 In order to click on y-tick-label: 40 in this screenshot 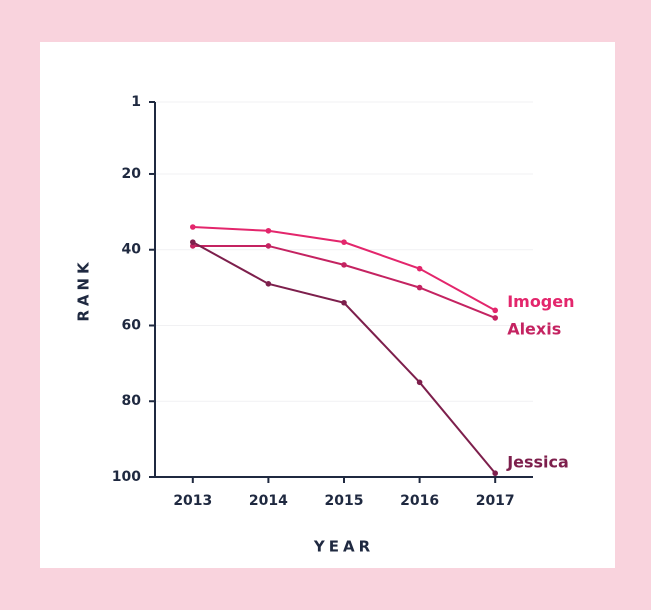, I will do `click(132, 250)`.